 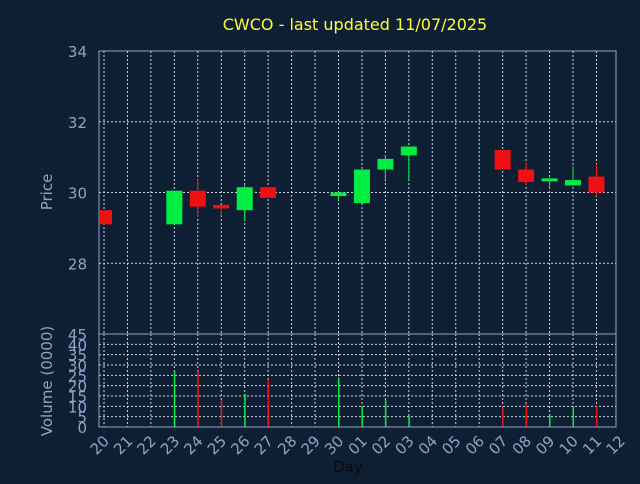 What do you see at coordinates (451, 445) in the screenshot?
I see `x-tick-label: 05` at bounding box center [451, 445].